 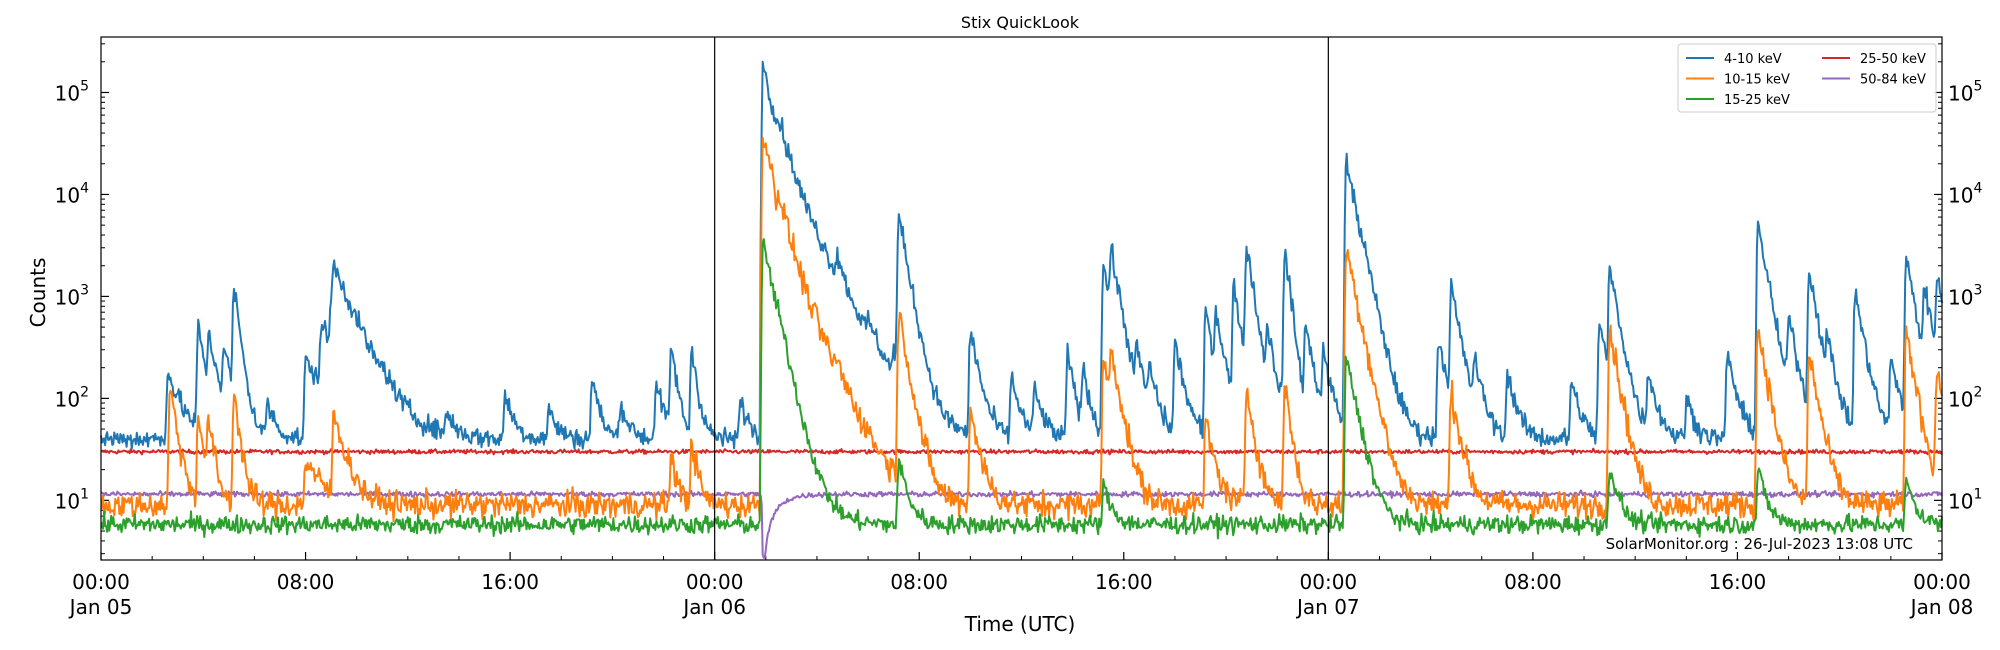 What do you see at coordinates (1893, 80) in the screenshot?
I see `legend-label: 50-84 keV` at bounding box center [1893, 80].